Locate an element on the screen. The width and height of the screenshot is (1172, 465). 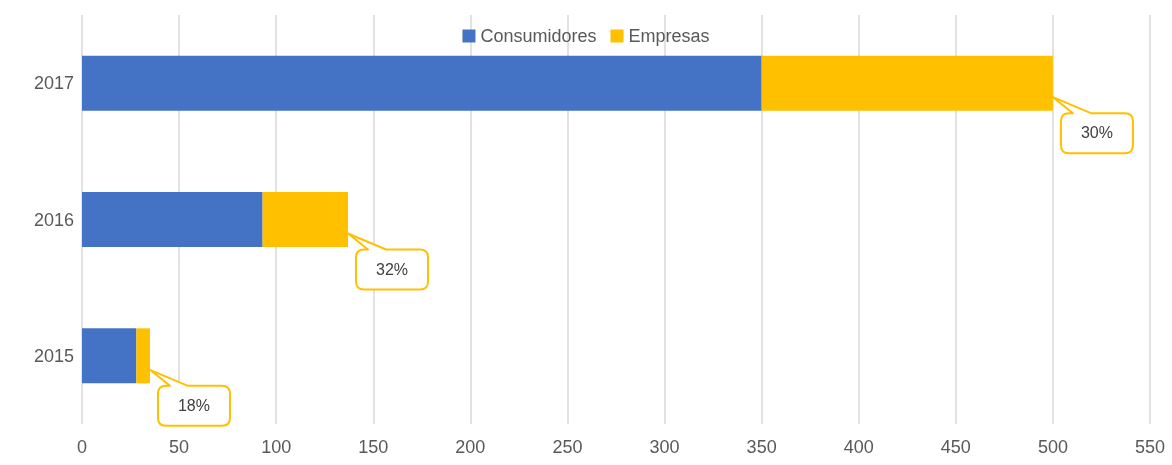
x-tick-label: 300 is located at coordinates (664, 447).